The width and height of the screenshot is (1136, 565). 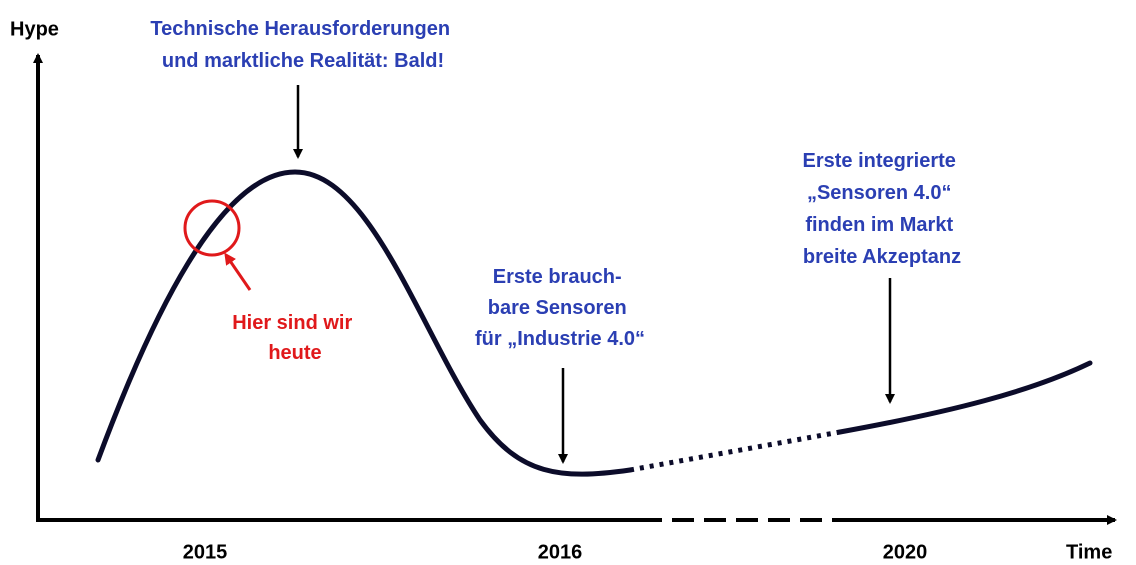 I want to click on annotation: Hier sind wir heute, so click(x=295, y=338).